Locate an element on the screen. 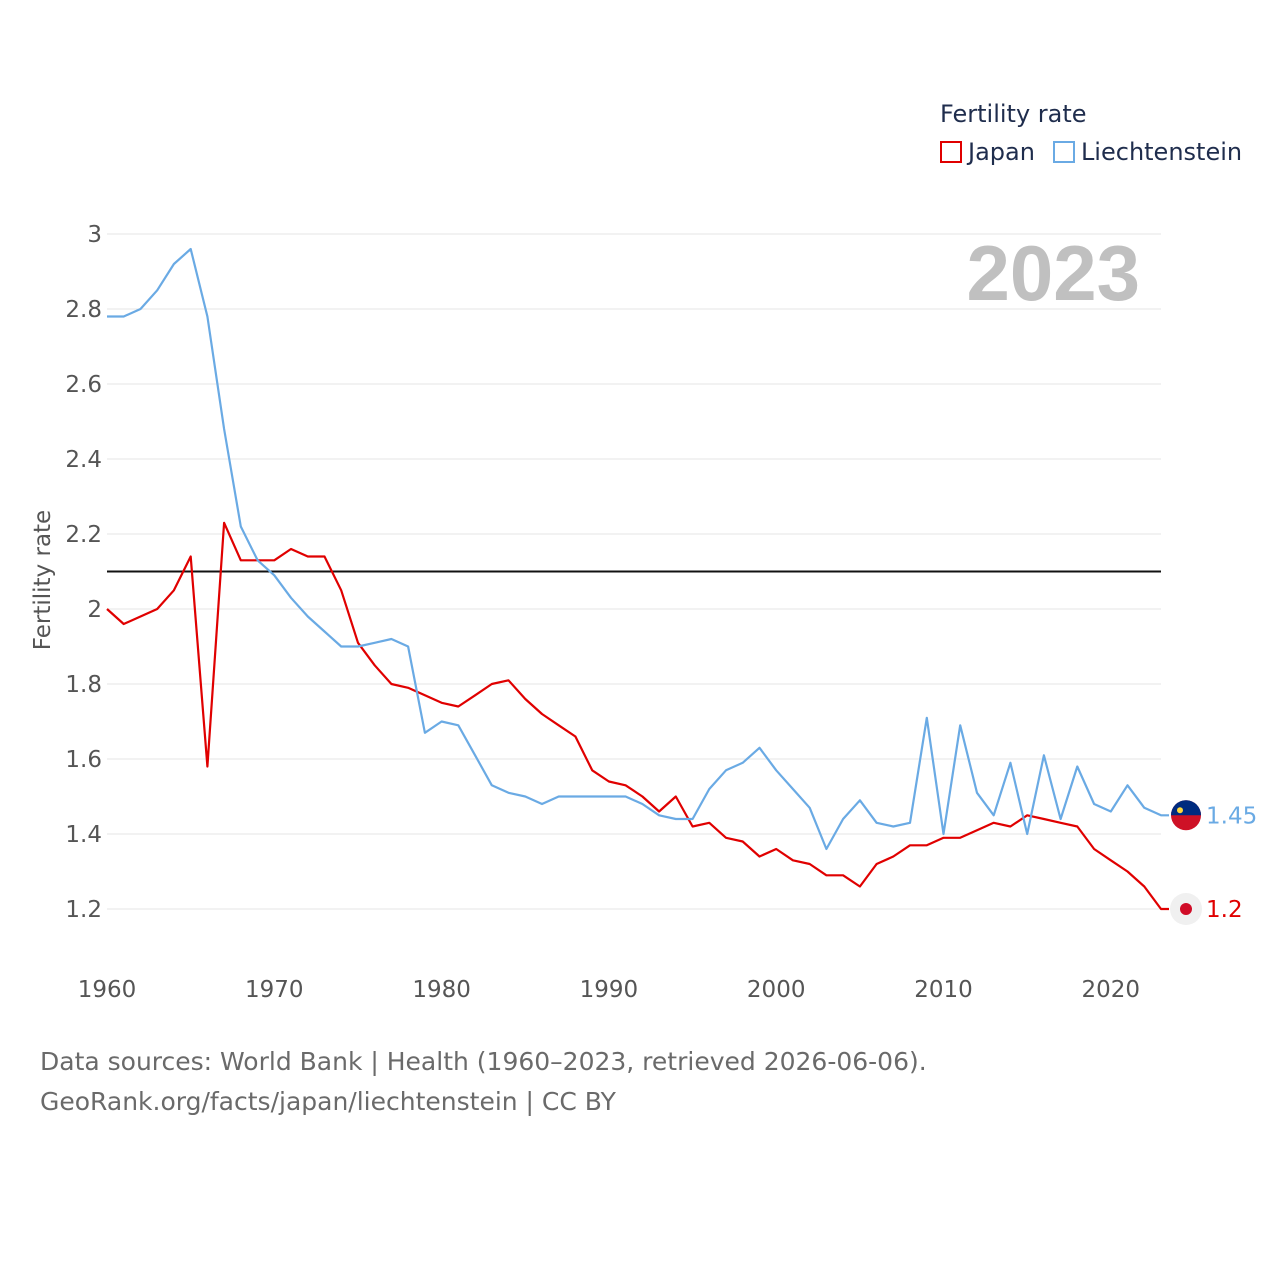  x-tick-label: 1990 is located at coordinates (609, 990).